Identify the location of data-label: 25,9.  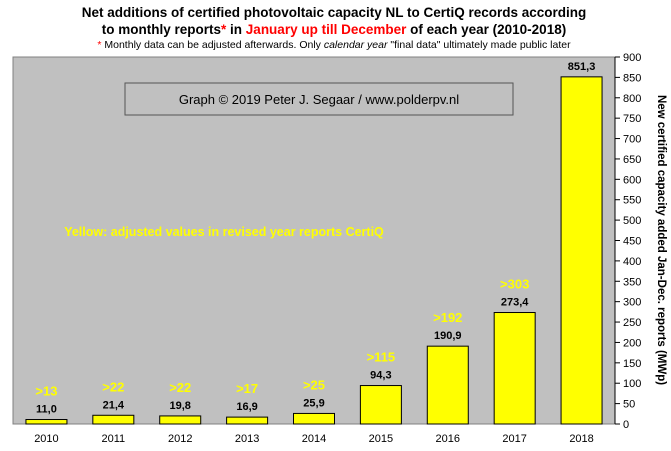
(313, 403).